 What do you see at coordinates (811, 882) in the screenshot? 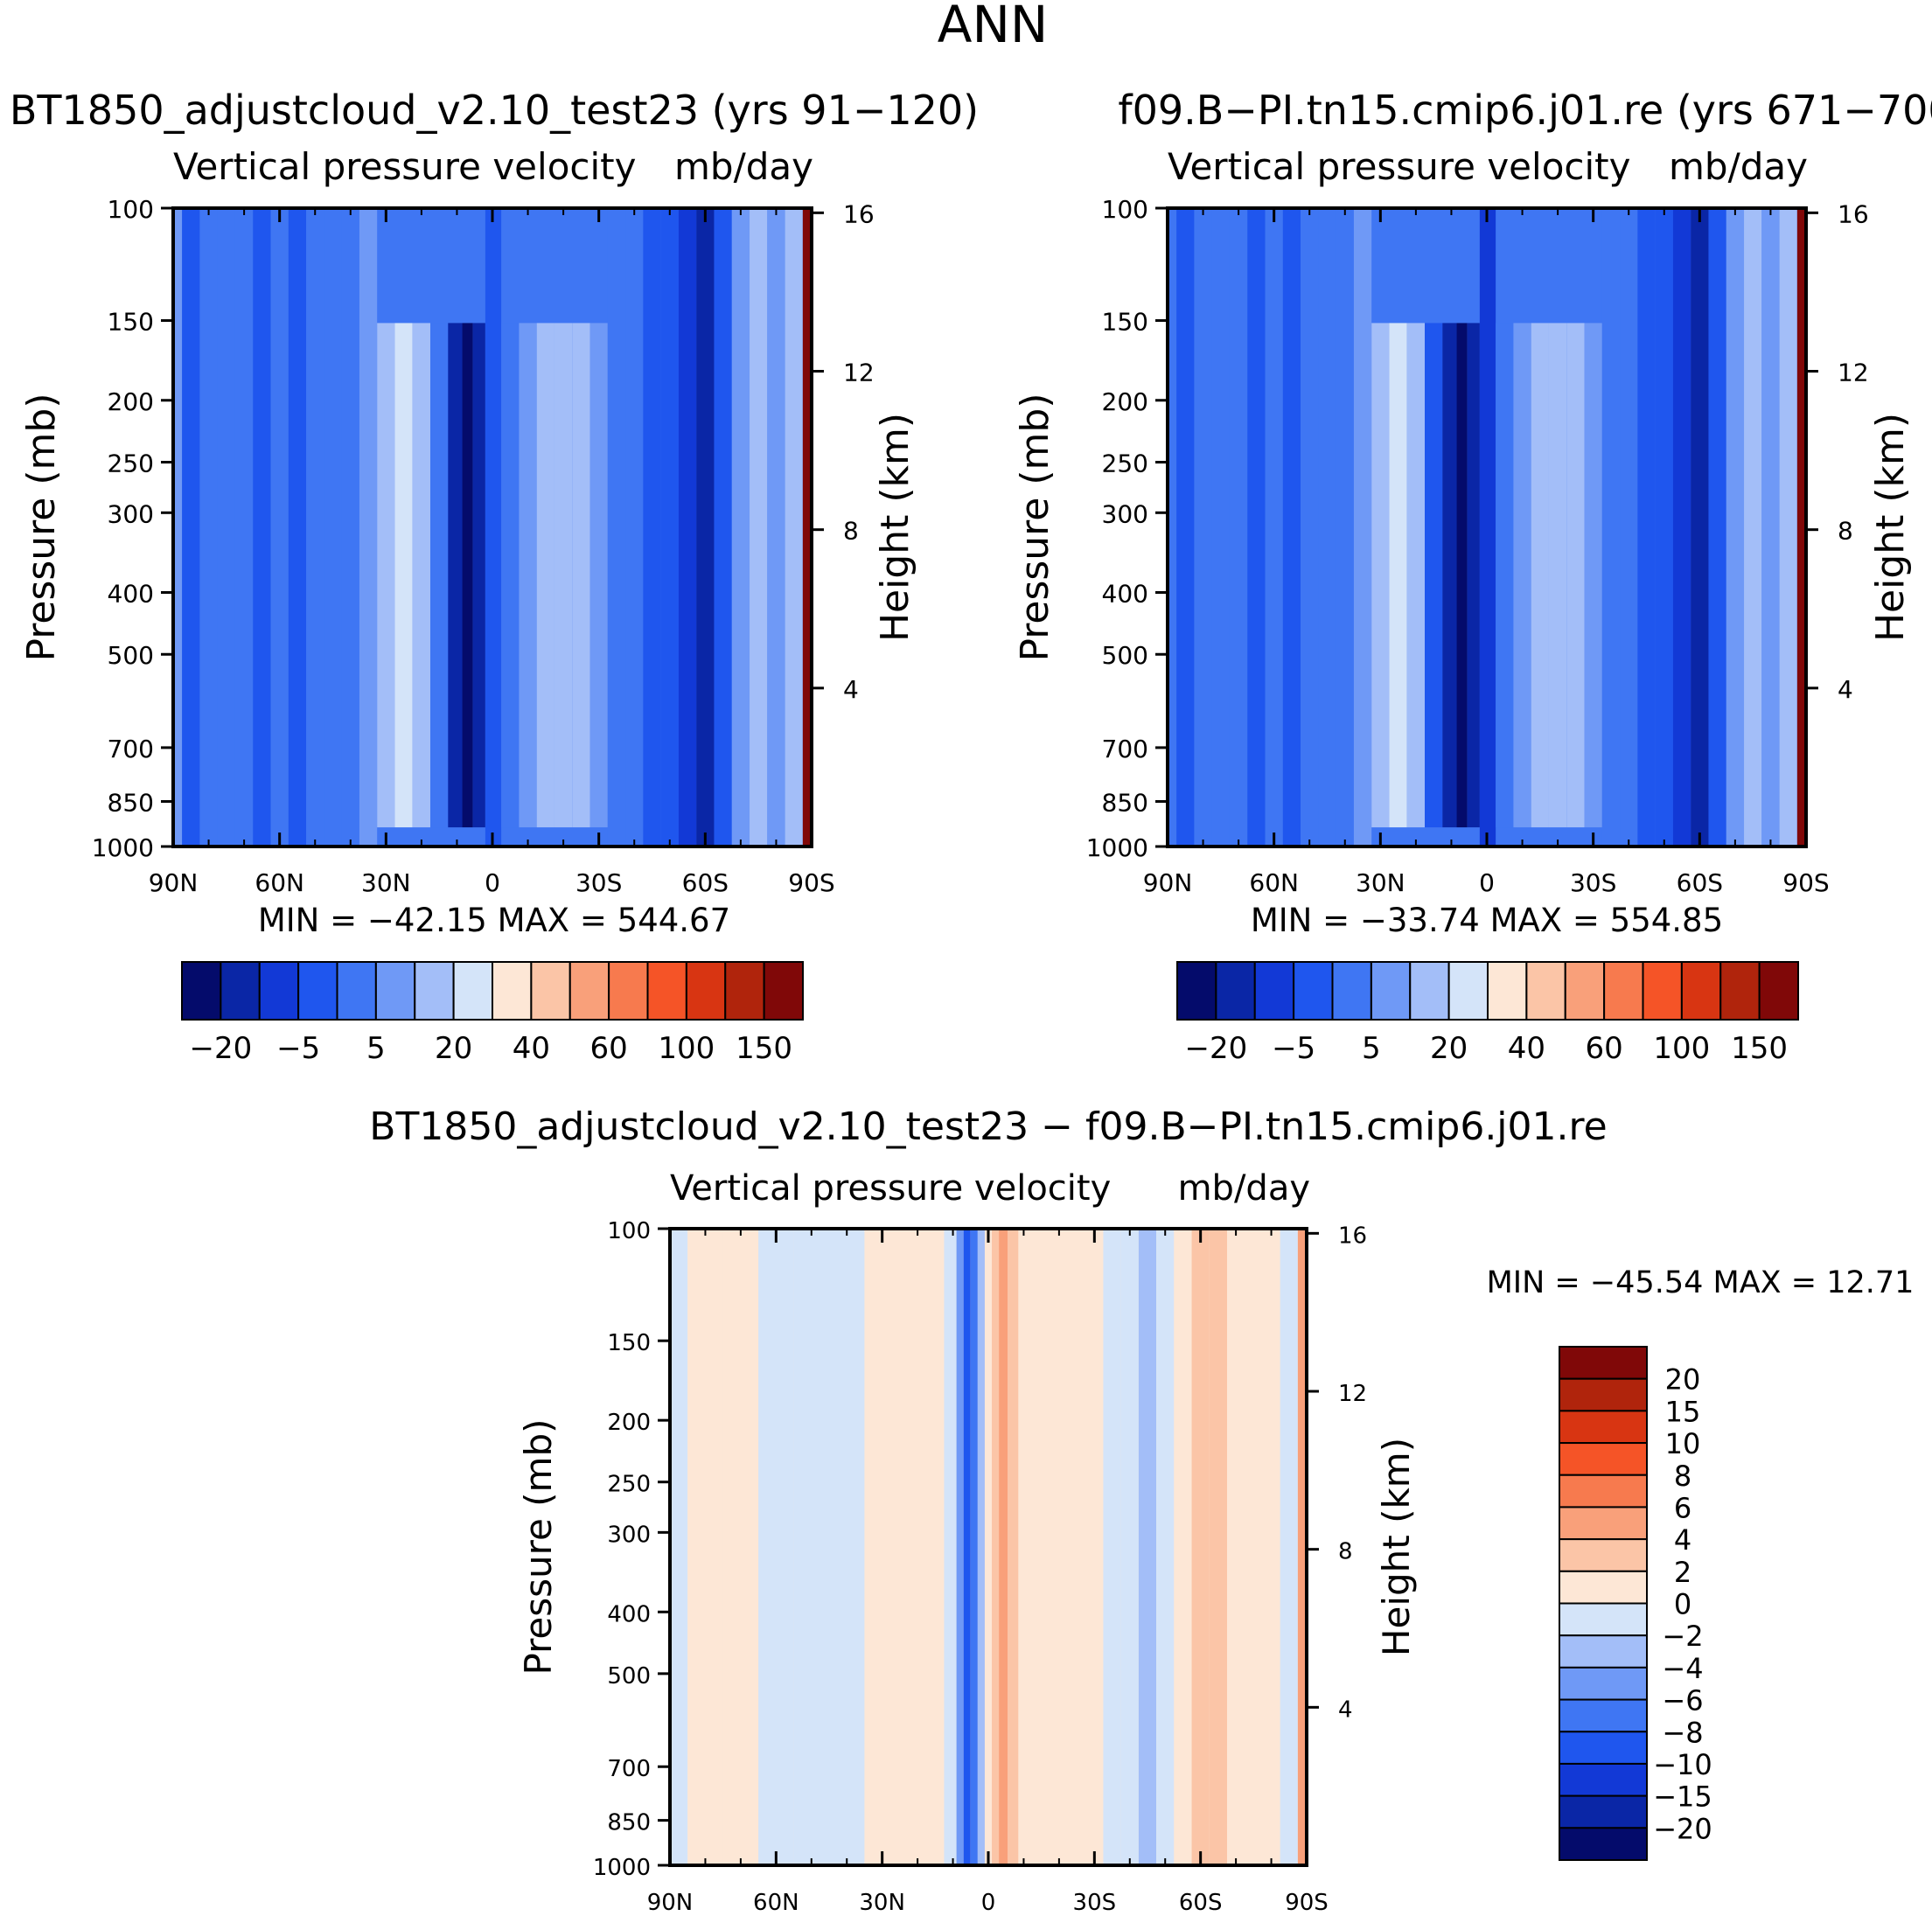
I see `x-tick-label: 90S` at bounding box center [811, 882].